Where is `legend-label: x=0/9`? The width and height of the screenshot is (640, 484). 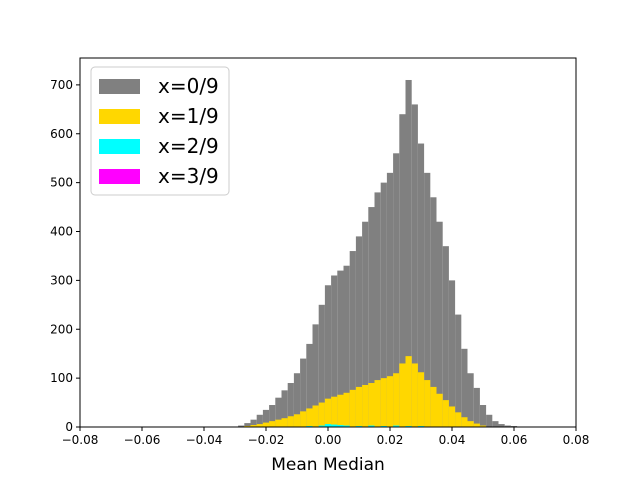
legend-label: x=0/9 is located at coordinates (188, 86).